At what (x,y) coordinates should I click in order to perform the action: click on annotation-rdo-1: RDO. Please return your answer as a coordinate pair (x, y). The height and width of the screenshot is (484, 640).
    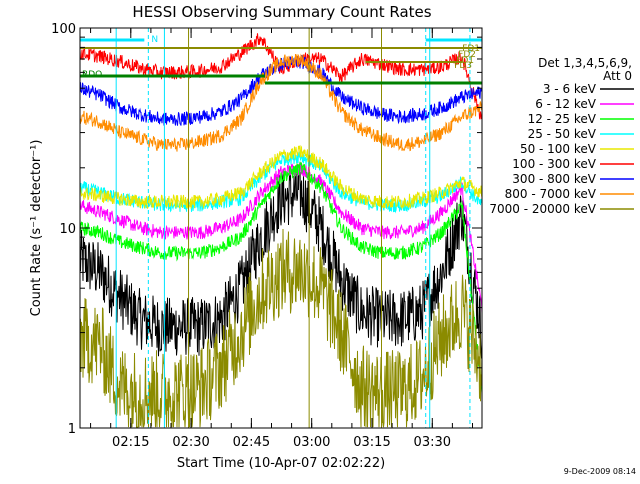
    Looking at the image, I should click on (92, 75).